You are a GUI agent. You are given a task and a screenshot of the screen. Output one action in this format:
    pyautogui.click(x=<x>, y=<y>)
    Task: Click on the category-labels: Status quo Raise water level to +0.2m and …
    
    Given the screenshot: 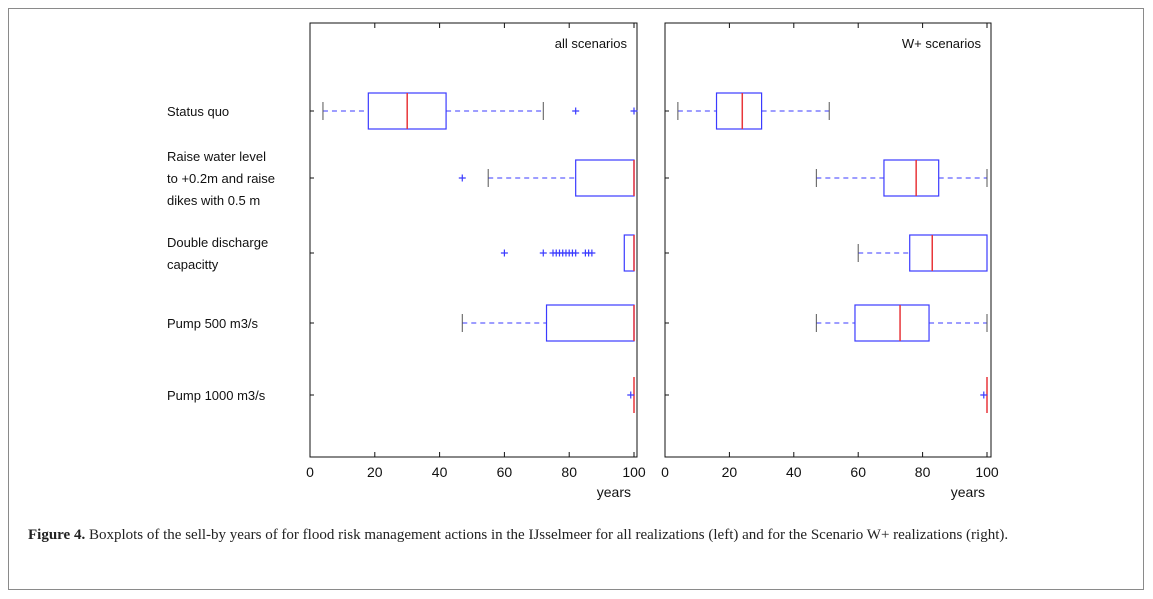 What is the action you would take?
    pyautogui.click(x=221, y=253)
    